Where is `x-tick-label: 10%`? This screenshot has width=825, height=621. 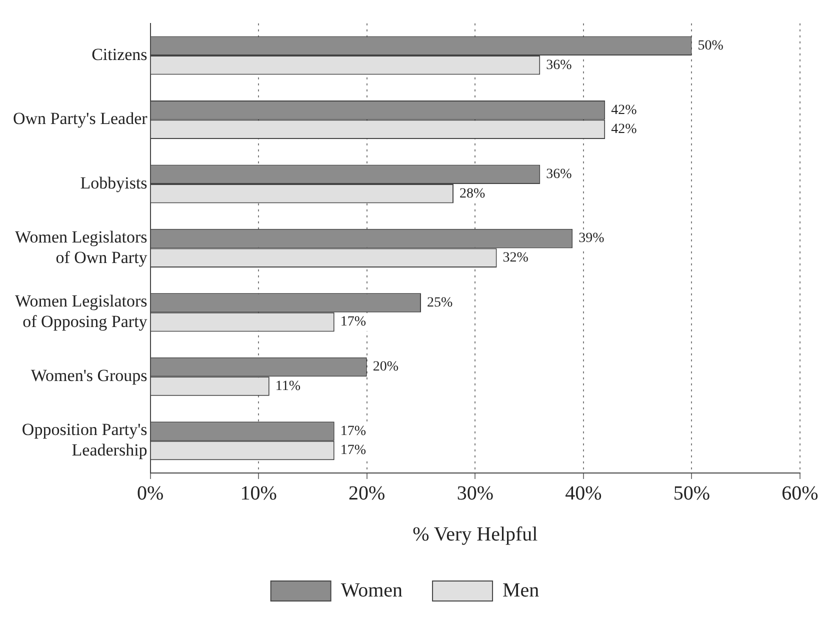 x-tick-label: 10% is located at coordinates (258, 493).